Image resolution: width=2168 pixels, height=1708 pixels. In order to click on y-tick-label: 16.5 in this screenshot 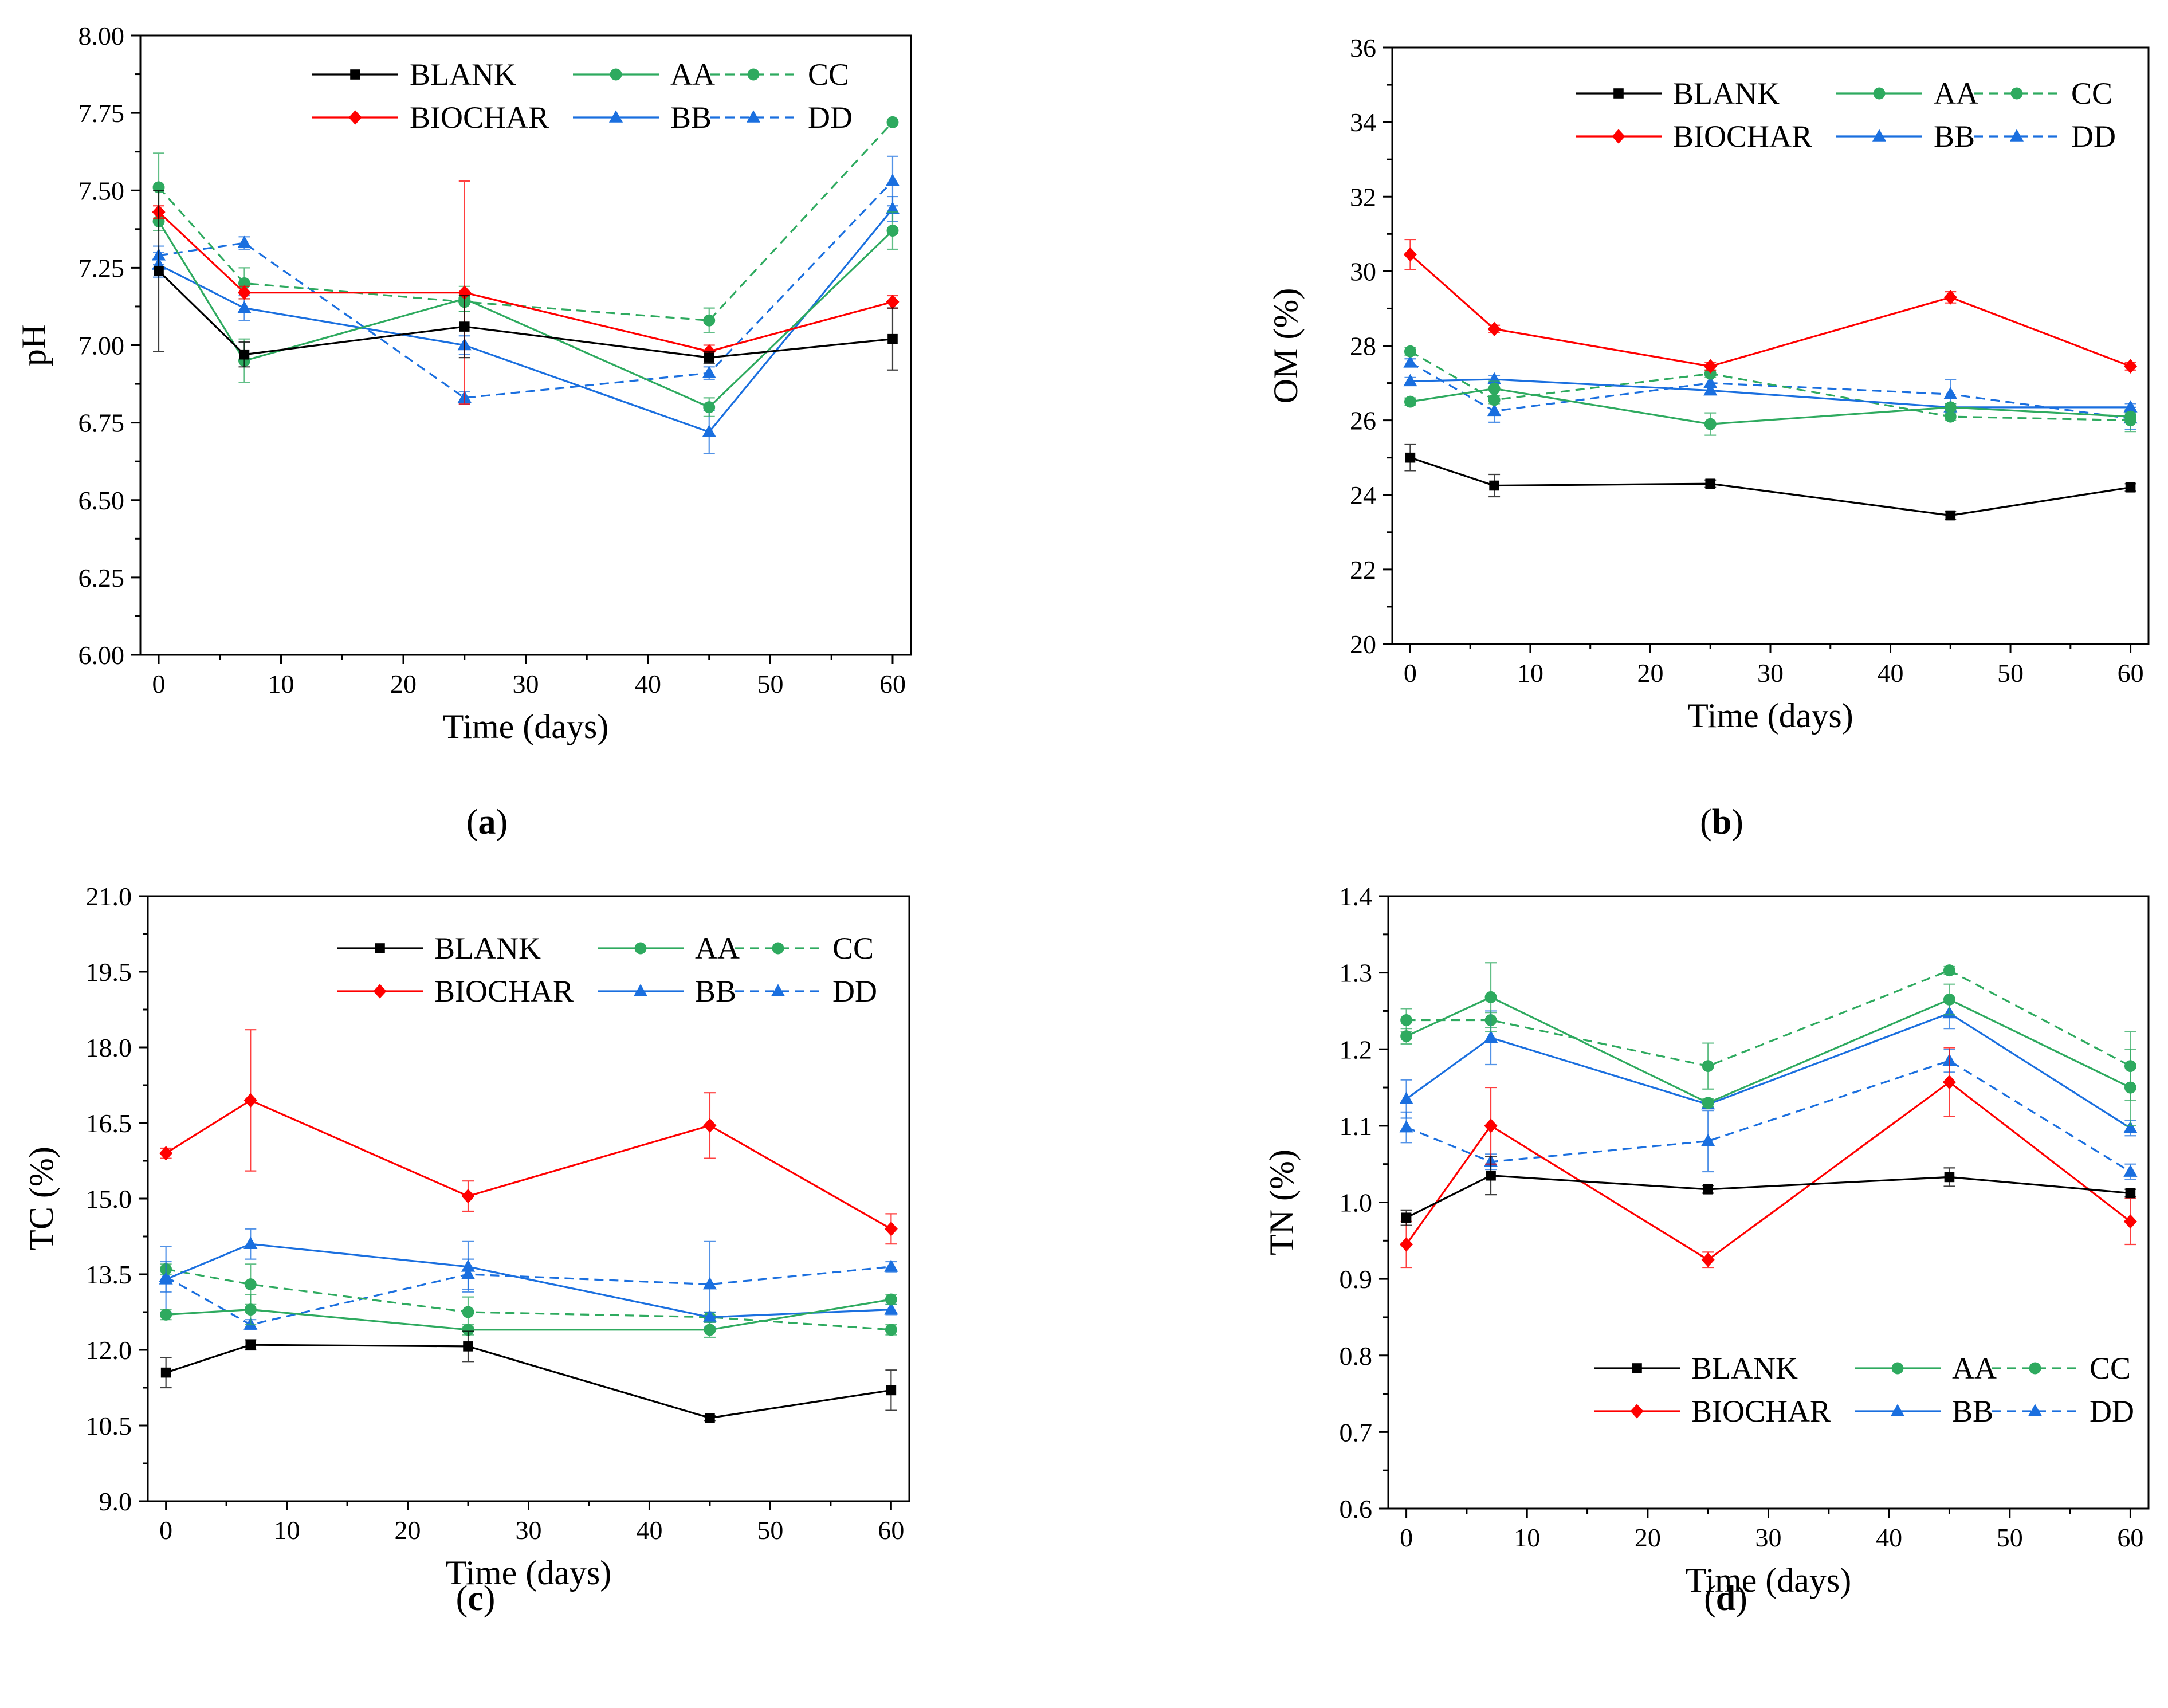, I will do `click(109, 1123)`.